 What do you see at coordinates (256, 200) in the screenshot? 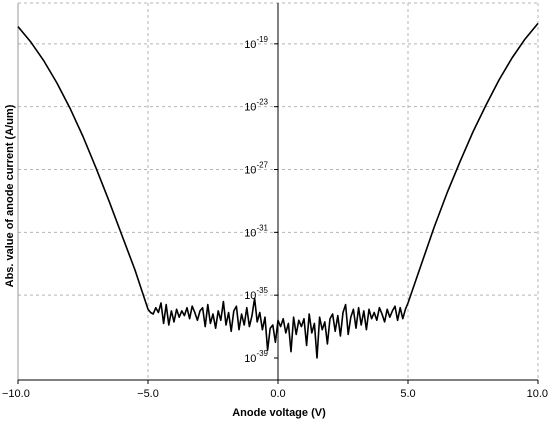
I see `y-tick-labels: 10-19 10-23 10-27 10-31 10-35 10-39` at bounding box center [256, 200].